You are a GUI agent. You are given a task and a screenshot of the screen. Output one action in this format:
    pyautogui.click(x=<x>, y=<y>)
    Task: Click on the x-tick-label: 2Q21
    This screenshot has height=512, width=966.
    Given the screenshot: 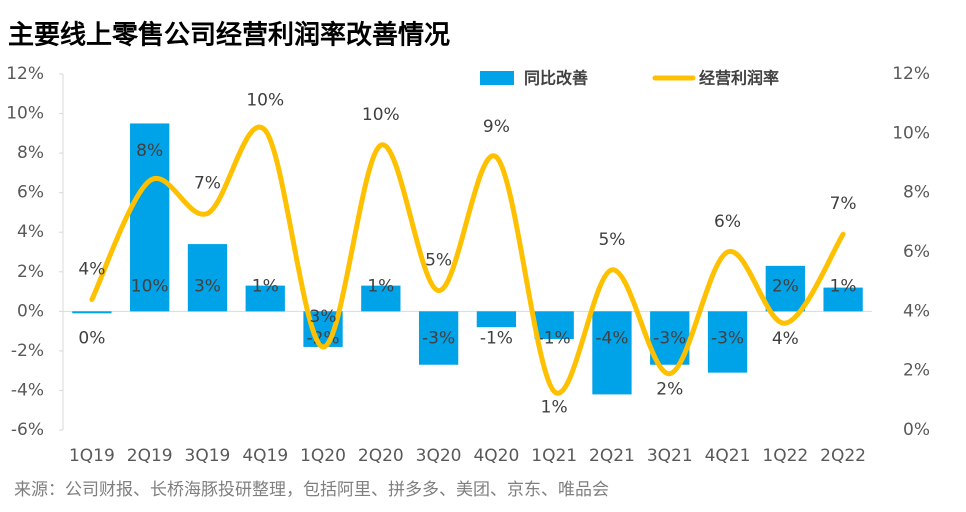 What is the action you would take?
    pyautogui.click(x=612, y=456)
    